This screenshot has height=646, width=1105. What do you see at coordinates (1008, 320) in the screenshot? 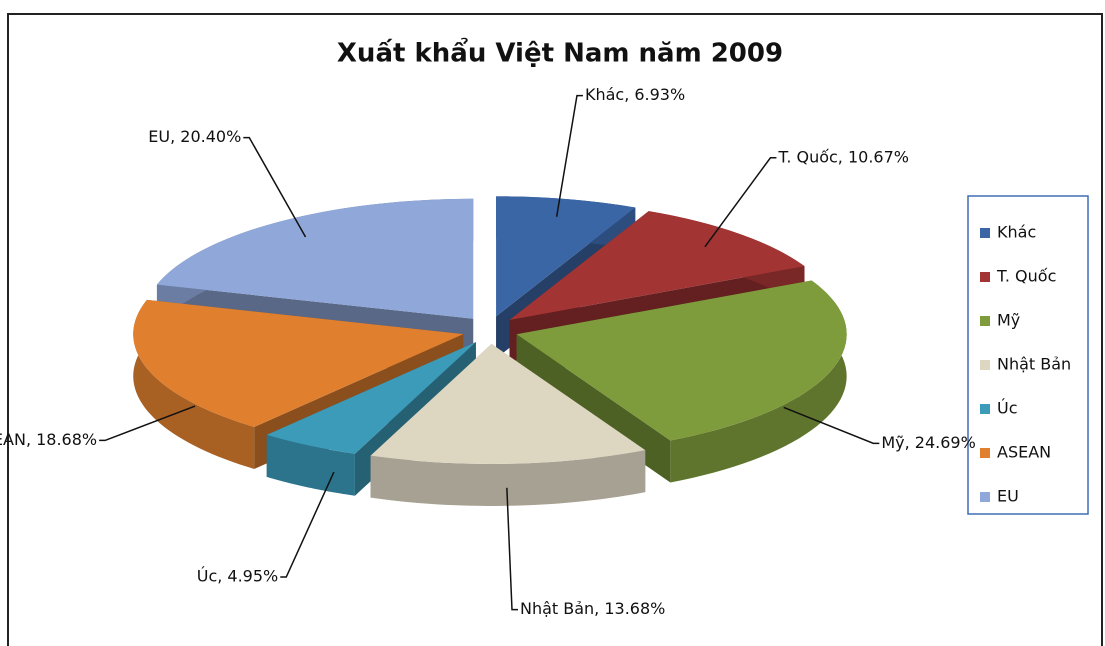
I see `legend-label: Mỹ` at bounding box center [1008, 320].